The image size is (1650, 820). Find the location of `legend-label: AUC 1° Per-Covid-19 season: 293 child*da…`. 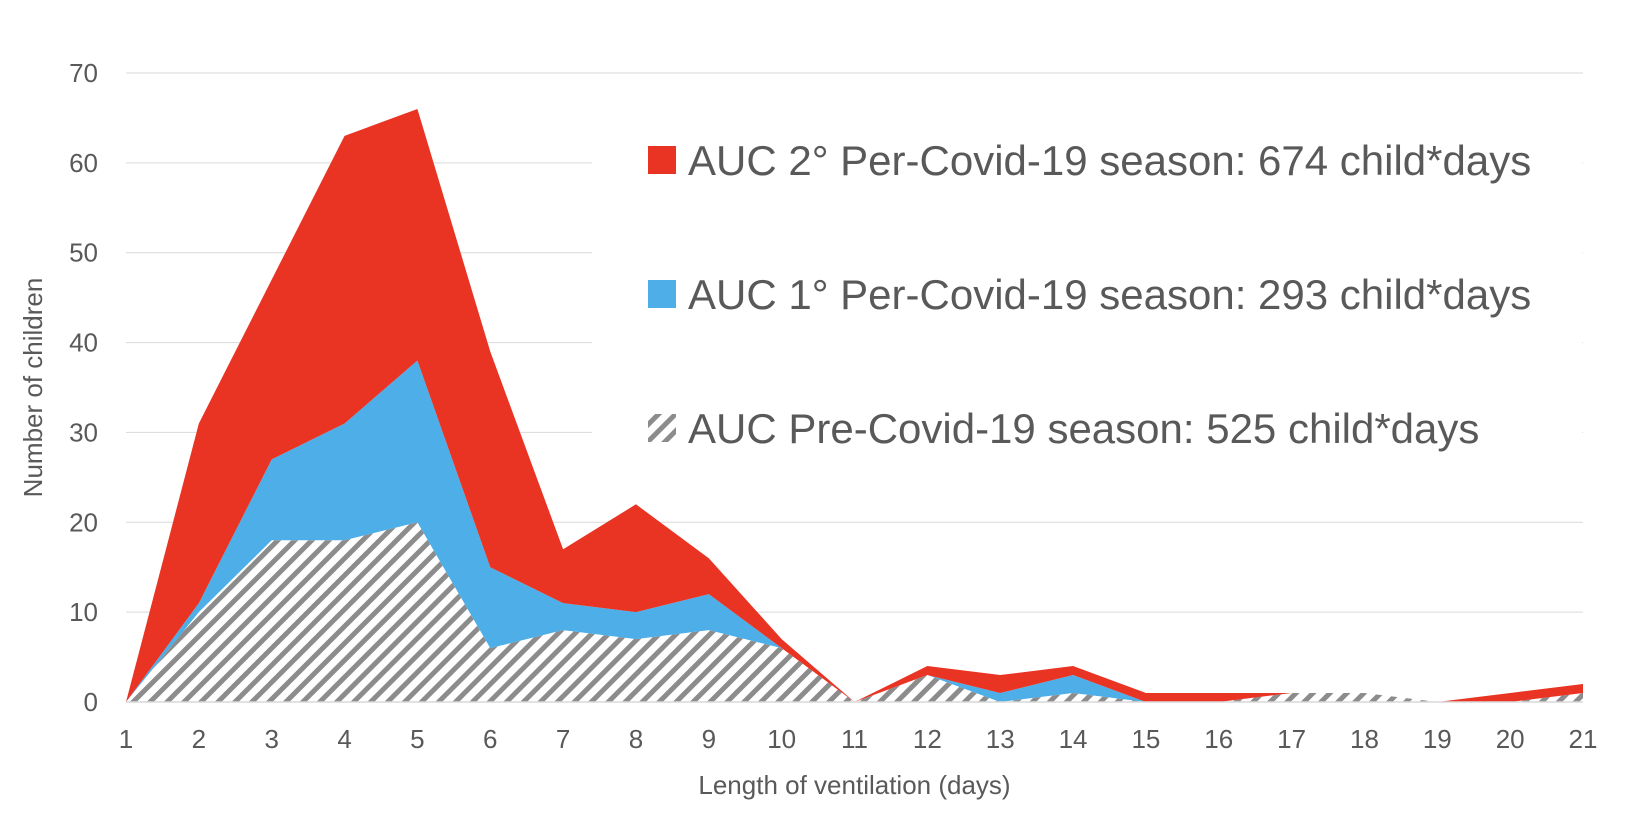

legend-label: AUC 1° Per-Covid-19 season: 293 child*da… is located at coordinates (1109, 294).